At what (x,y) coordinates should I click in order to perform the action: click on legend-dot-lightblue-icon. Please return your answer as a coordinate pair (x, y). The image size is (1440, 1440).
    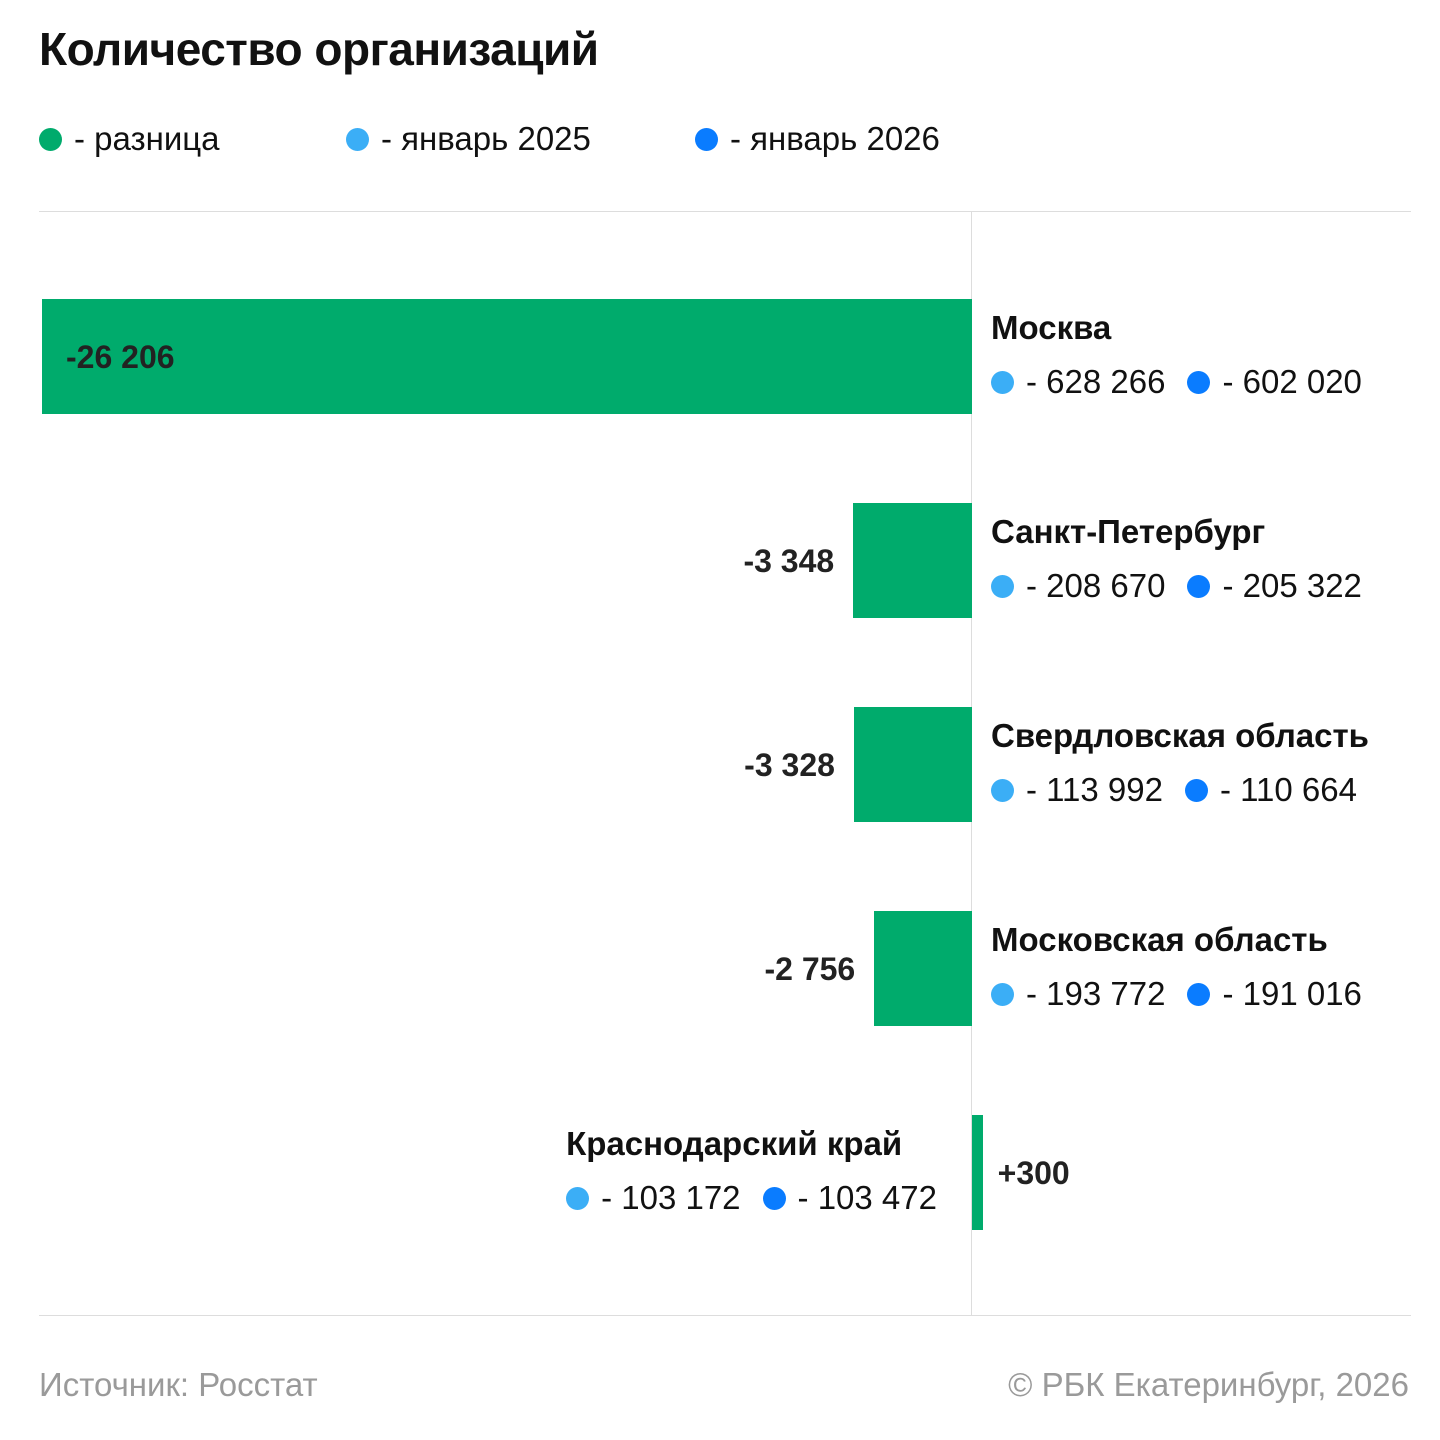
    Looking at the image, I should click on (357, 139).